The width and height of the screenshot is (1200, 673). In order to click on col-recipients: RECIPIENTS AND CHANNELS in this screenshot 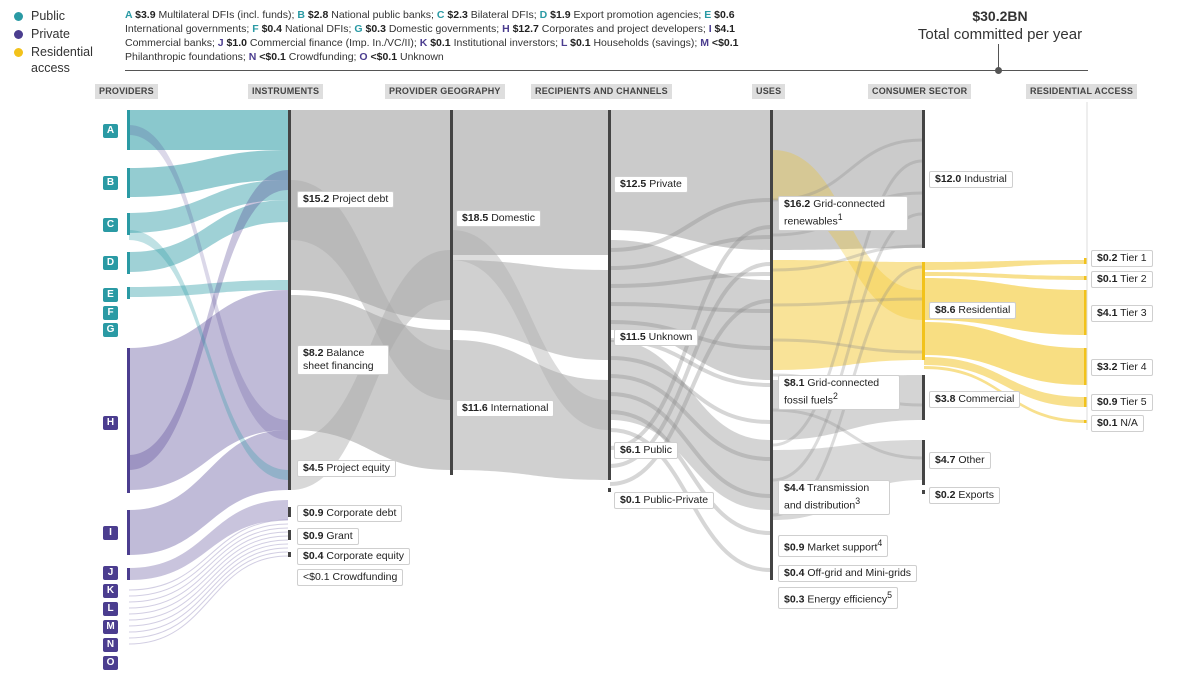, I will do `click(601, 91)`.